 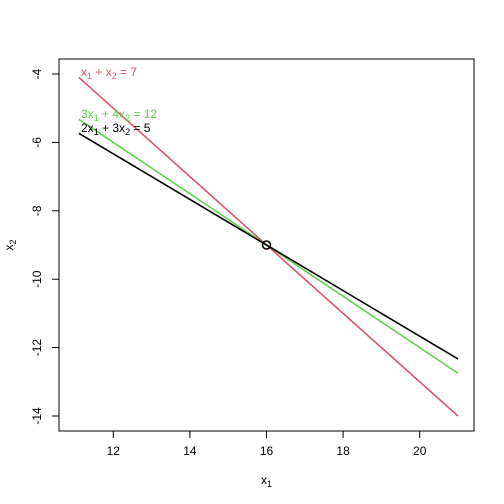 I want to click on x-tick-label: 14, so click(x=190, y=451).